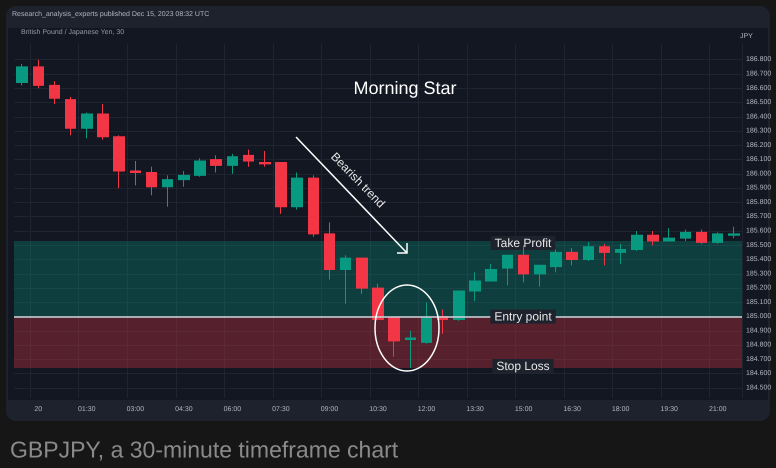 Image resolution: width=776 pixels, height=468 pixels. Describe the element at coordinates (204, 449) in the screenshot. I see `text: GBPJPY, a 30-minute timeframe chart` at that location.